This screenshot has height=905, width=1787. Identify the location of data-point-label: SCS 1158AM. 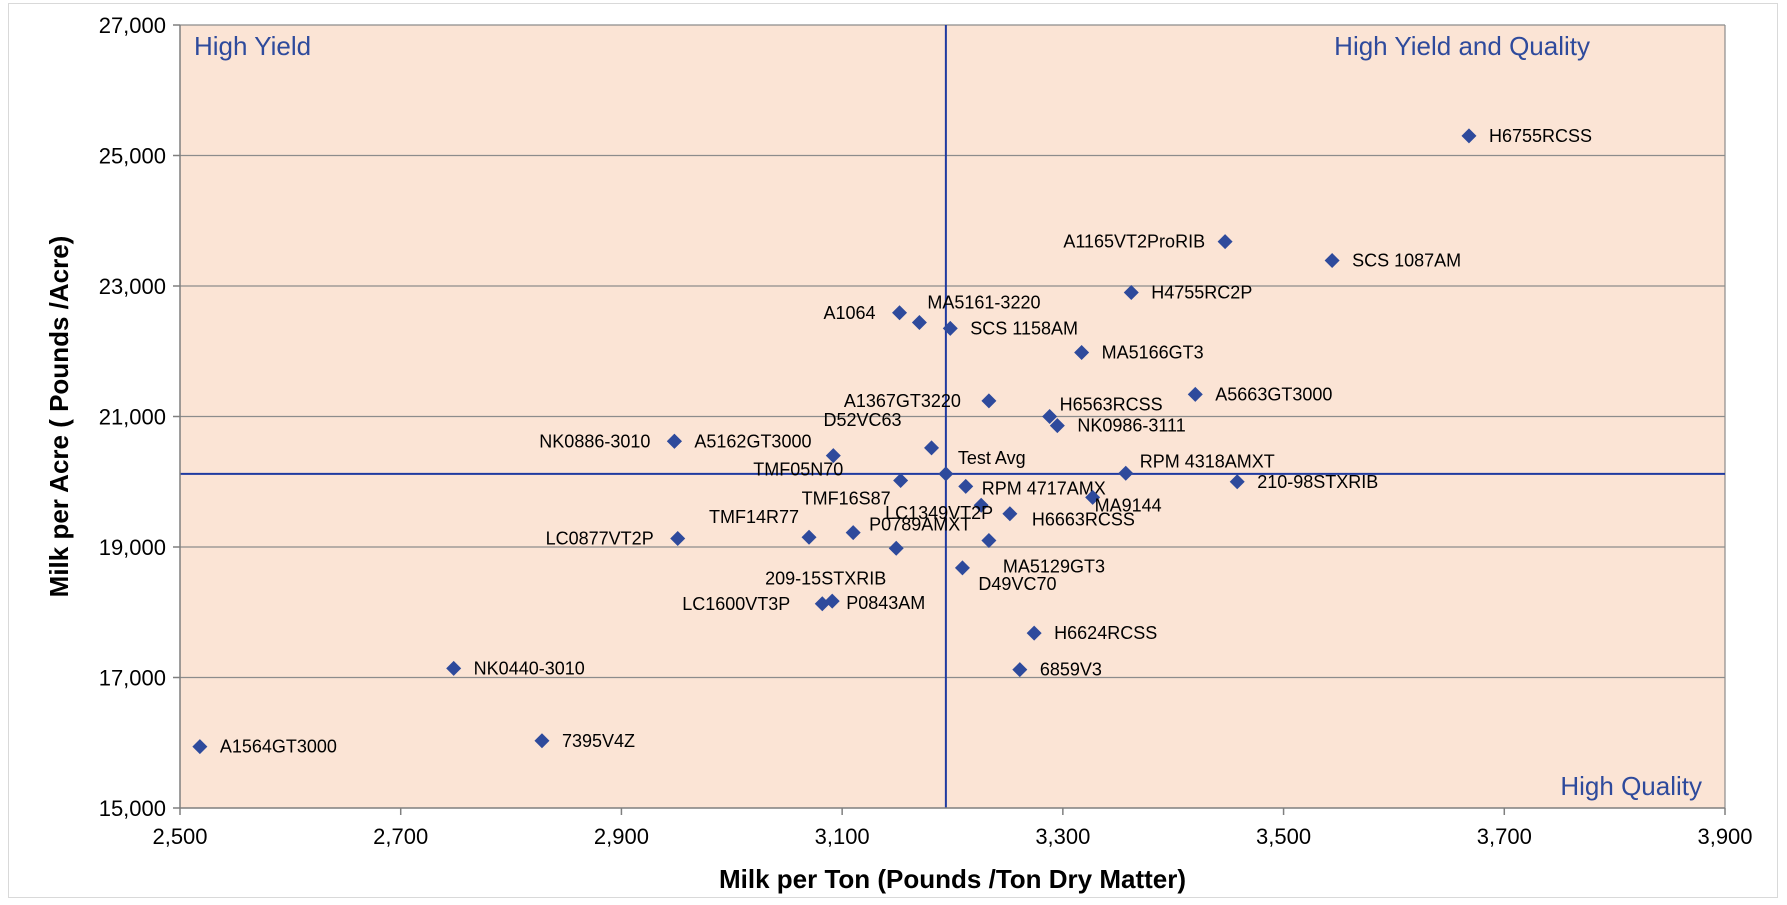
(1024, 328).